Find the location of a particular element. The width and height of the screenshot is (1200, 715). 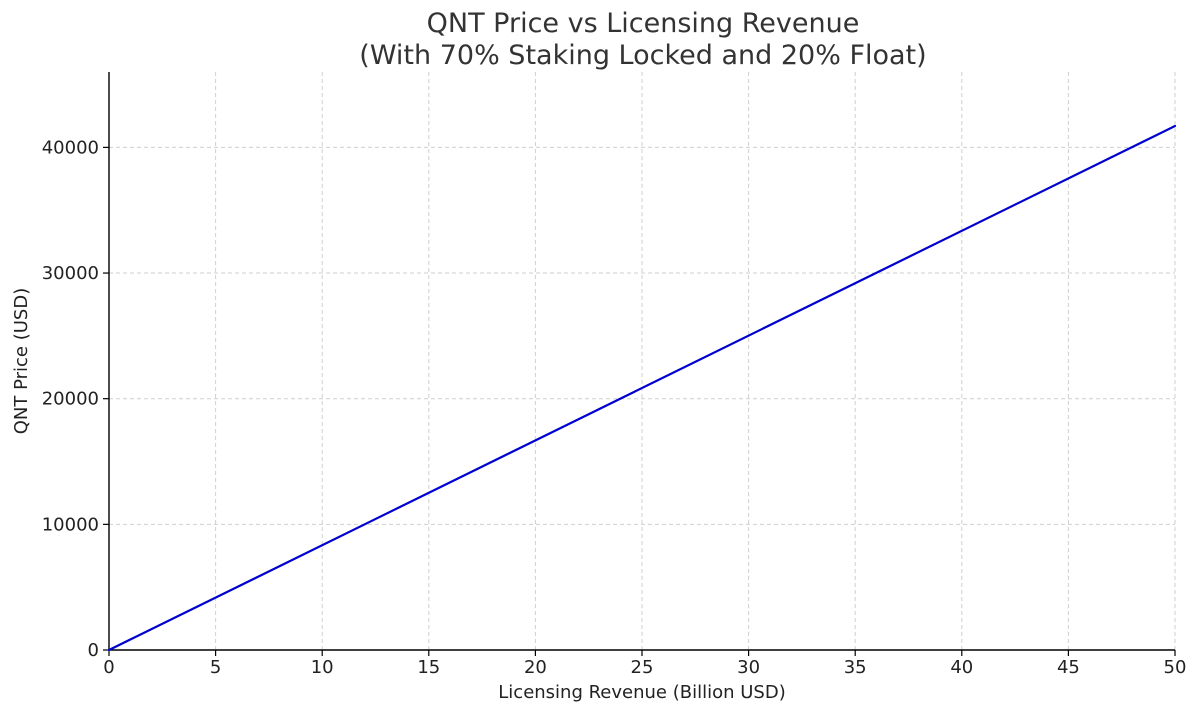

y-tick-label: 20000 is located at coordinates (70, 399).